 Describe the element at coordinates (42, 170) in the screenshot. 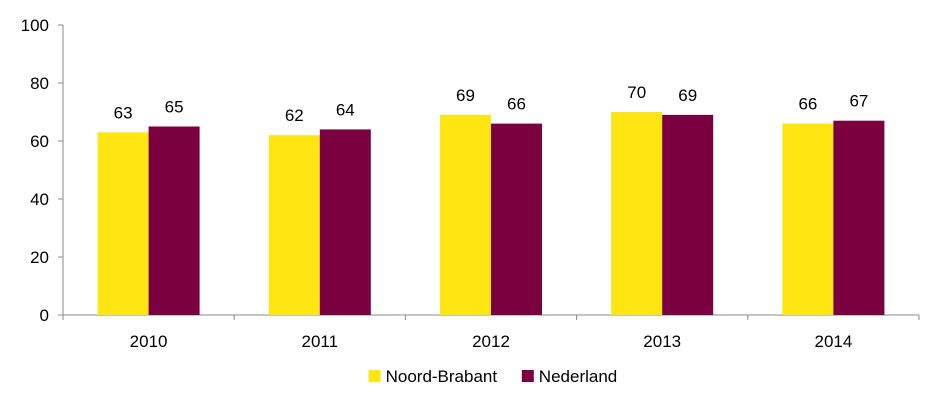

I see `y-axis-ticks: 0 20 40 60 80 100` at that location.